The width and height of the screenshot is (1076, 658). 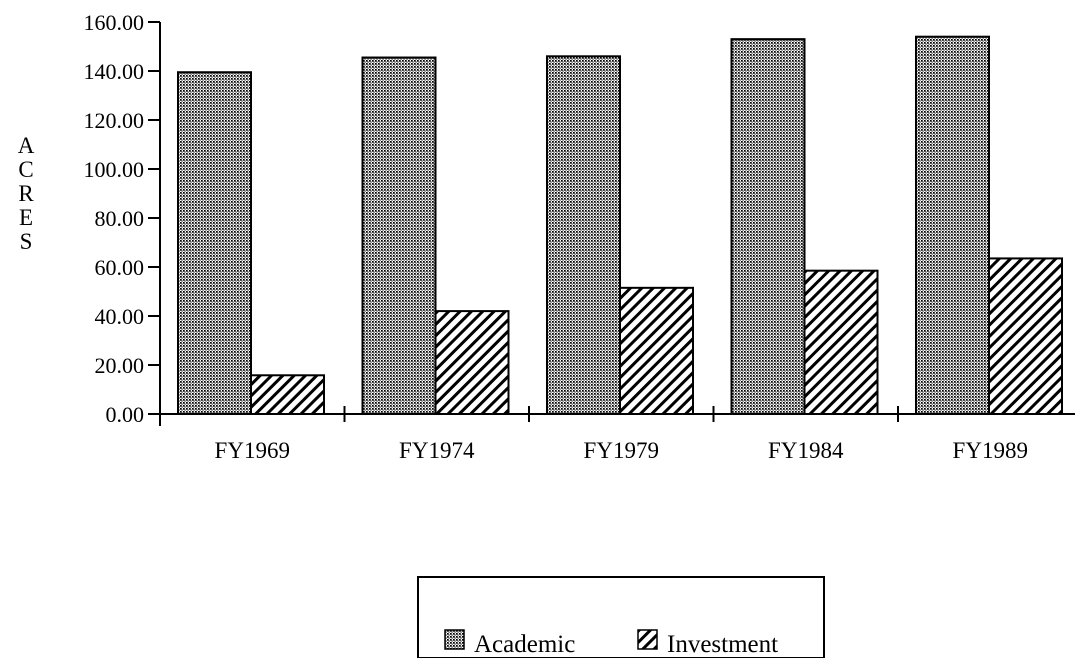 I want to click on y-tick-label: 120.00, so click(x=114, y=120).